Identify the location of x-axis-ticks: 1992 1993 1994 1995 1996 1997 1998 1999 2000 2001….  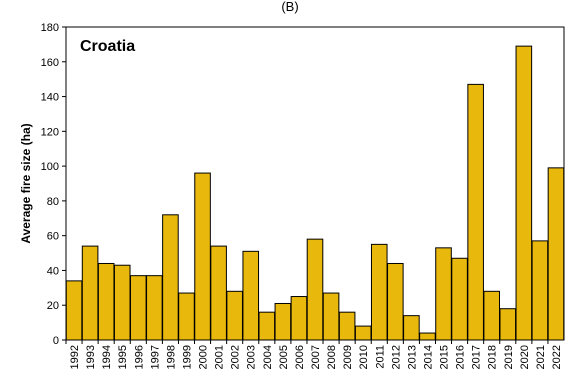
(314, 354).